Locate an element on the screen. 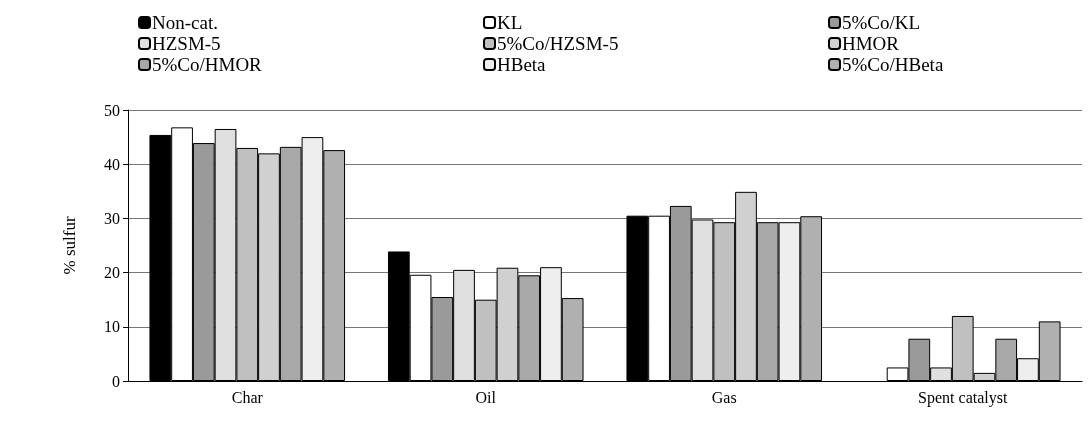  legend-label: HZSM-5 is located at coordinates (186, 43).